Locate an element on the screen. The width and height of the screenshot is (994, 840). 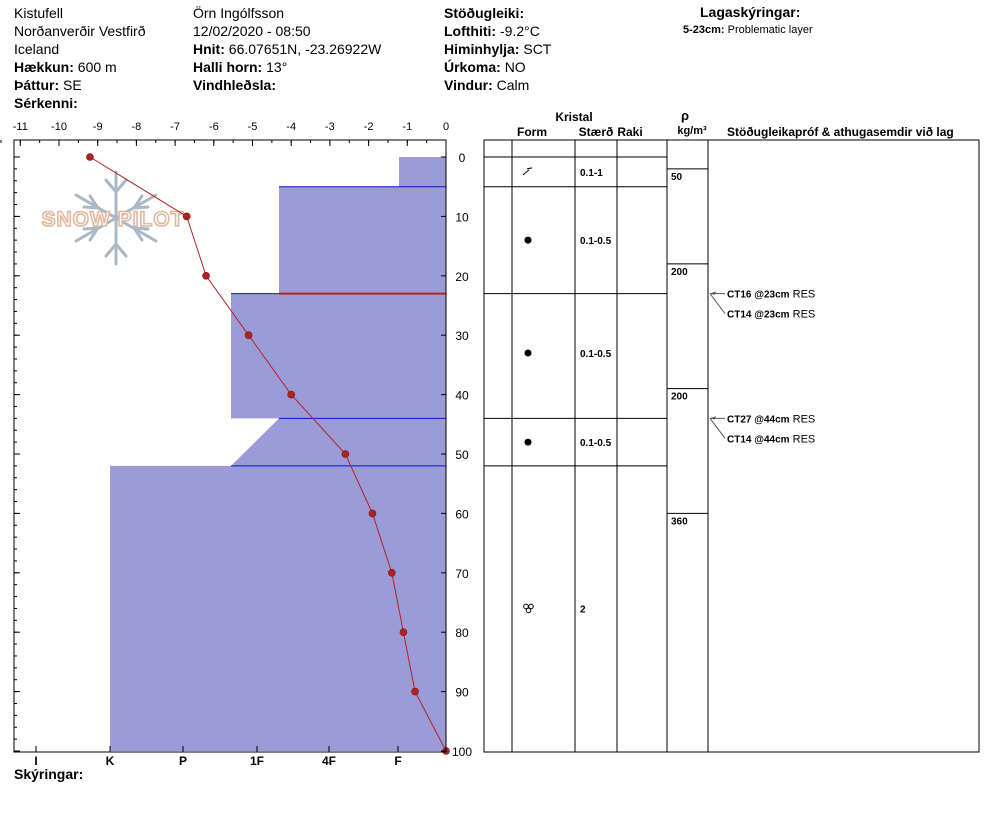
depth-tick-label: 80 is located at coordinates (462, 633).